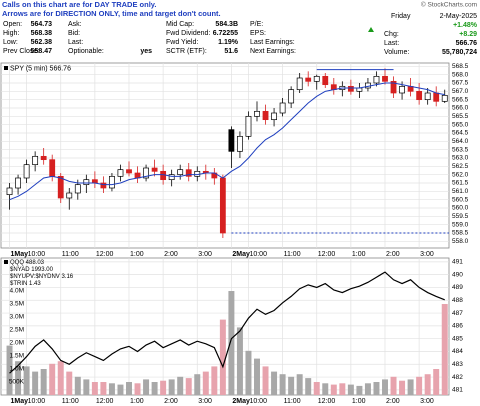  What do you see at coordinates (458, 16) in the screenshot?
I see `quote-date: 2-May-2025` at bounding box center [458, 16].